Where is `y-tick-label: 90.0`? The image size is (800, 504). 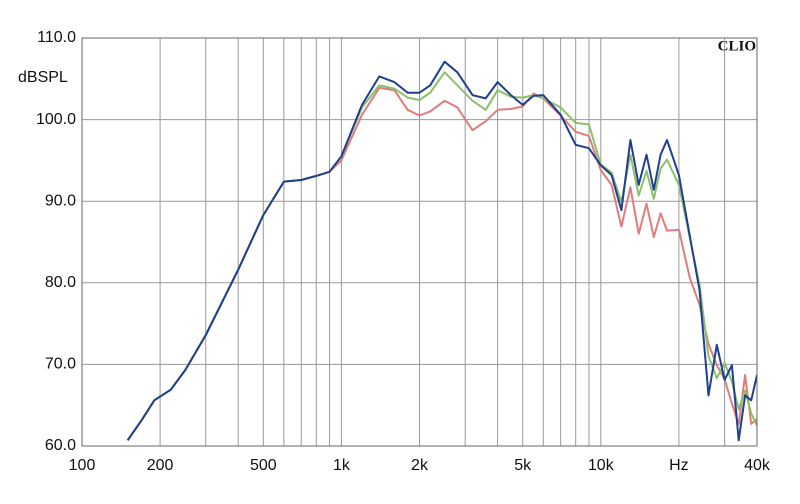 y-tick-label: 90.0 is located at coordinates (60, 200).